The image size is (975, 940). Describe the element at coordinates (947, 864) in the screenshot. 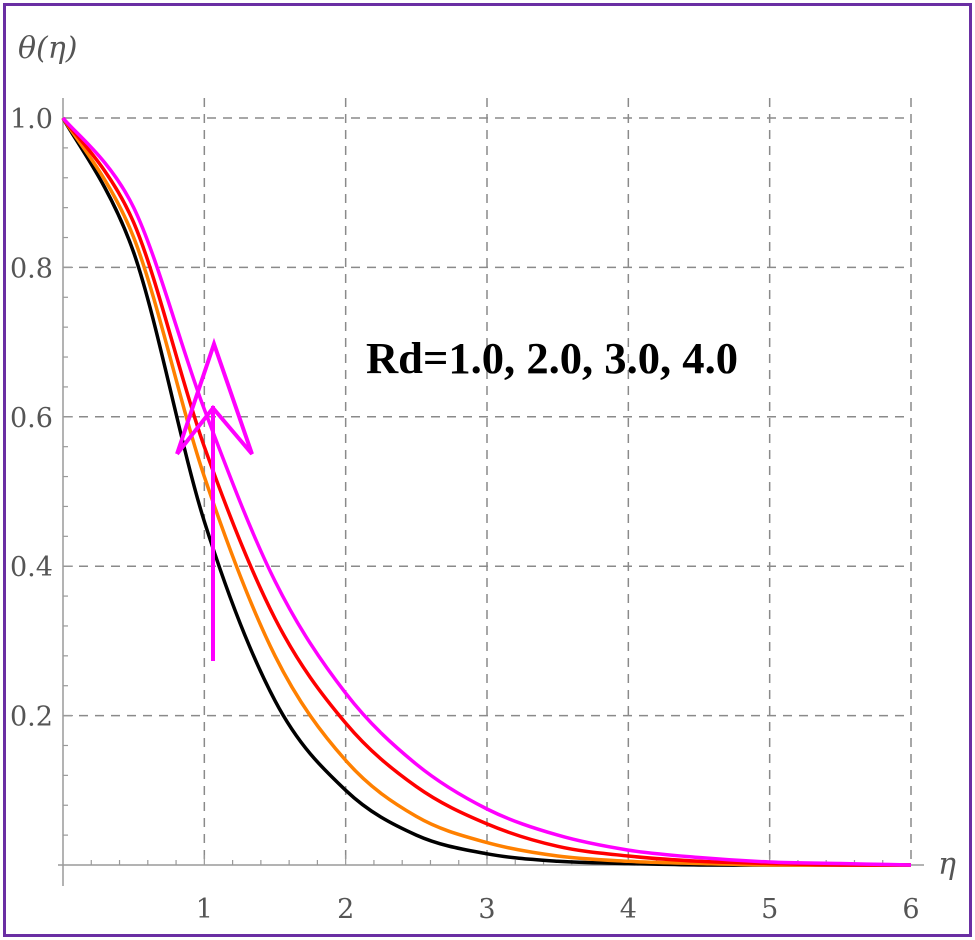

I see `x-axis-label: η` at that location.